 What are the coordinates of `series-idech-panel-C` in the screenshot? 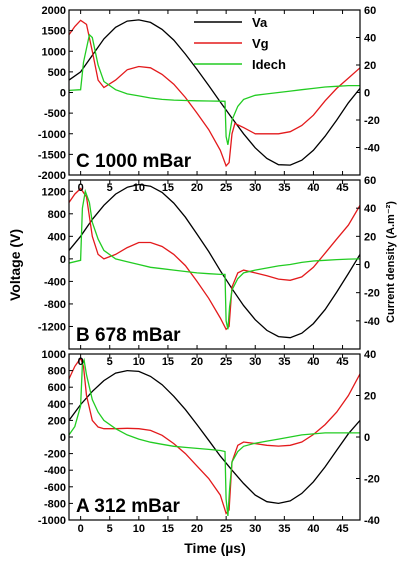 It's located at (214, 89).